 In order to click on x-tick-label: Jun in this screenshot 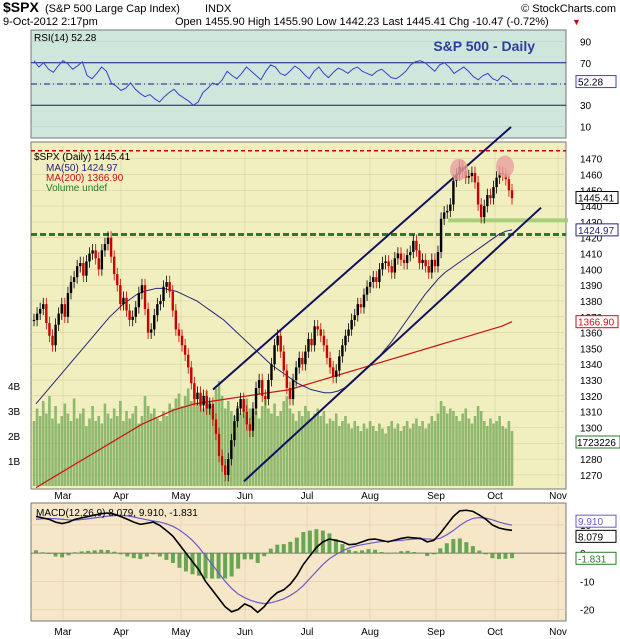, I will do `click(245, 632)`.